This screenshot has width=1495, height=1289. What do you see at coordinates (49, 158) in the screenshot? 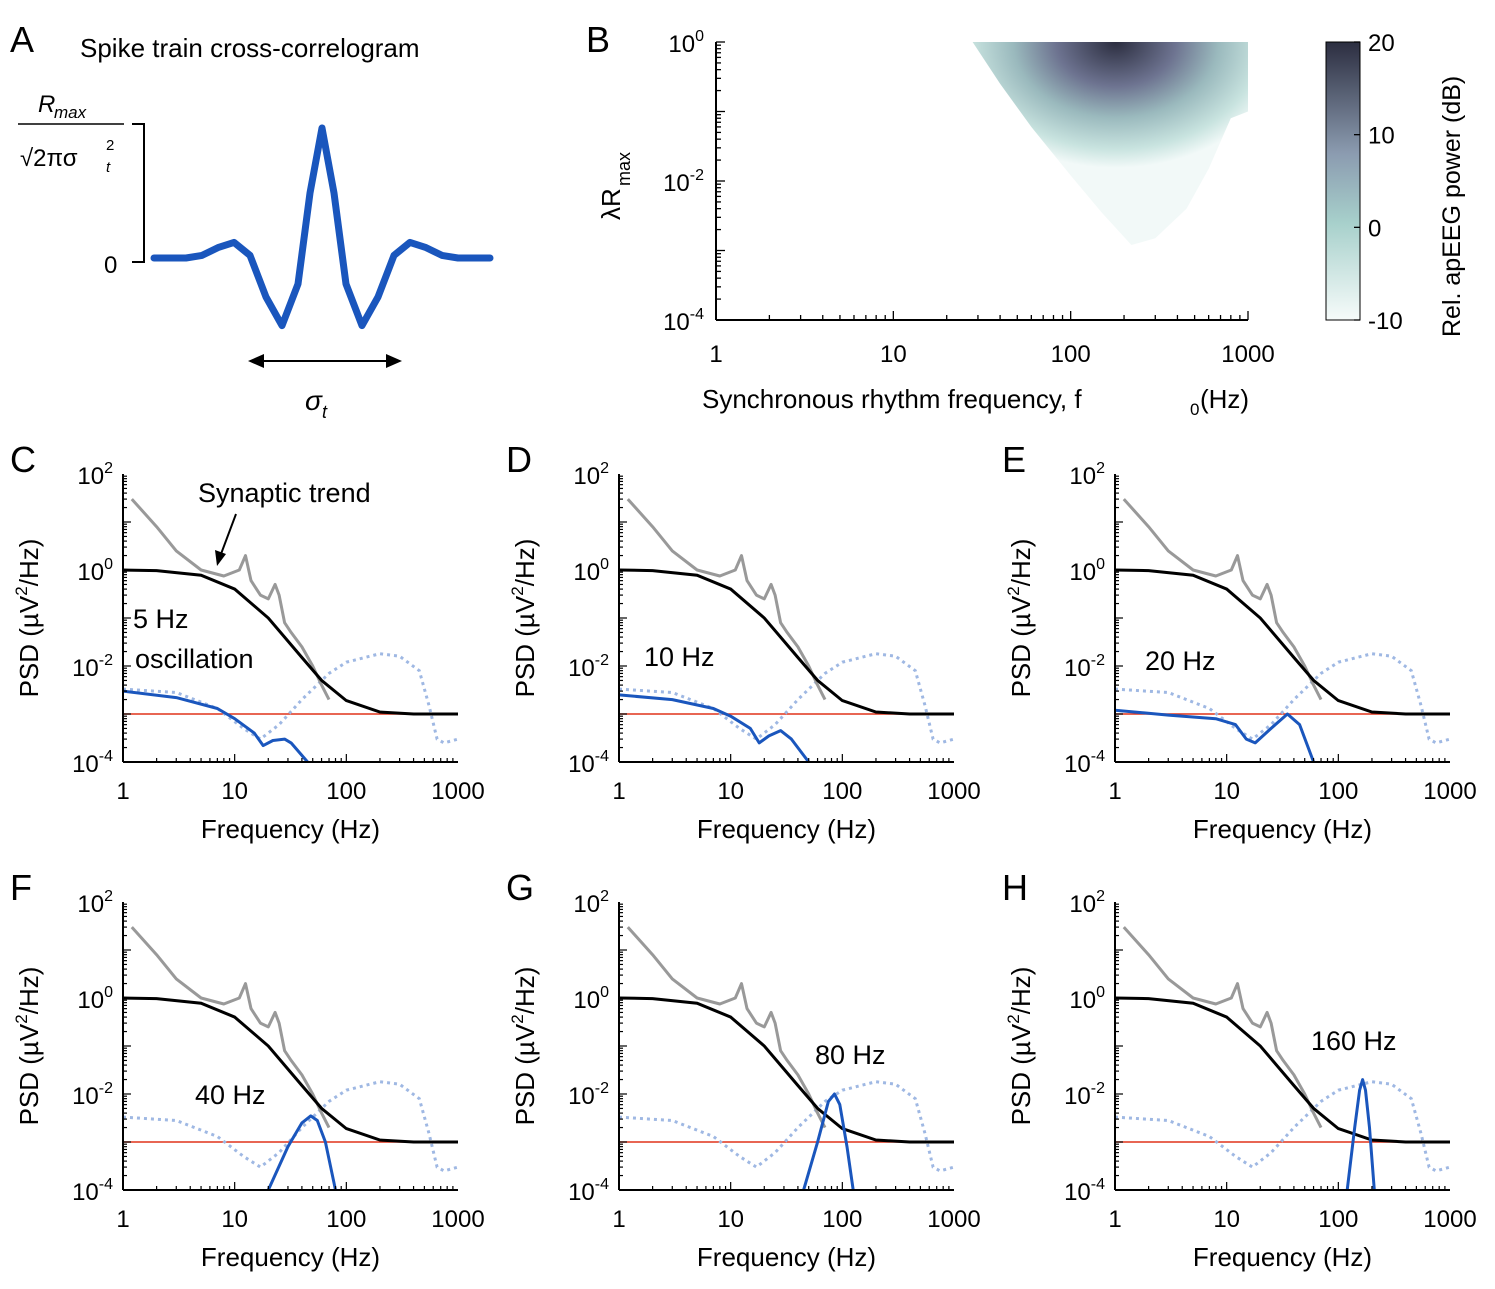
I see `sqrt-term: √2πσ` at bounding box center [49, 158].